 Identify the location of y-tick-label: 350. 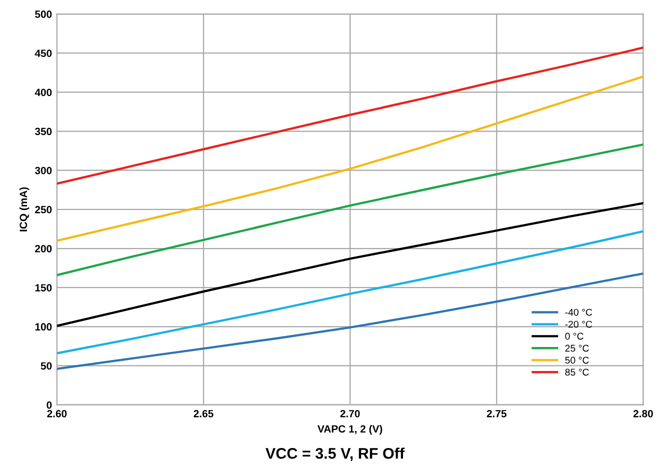
(43, 132).